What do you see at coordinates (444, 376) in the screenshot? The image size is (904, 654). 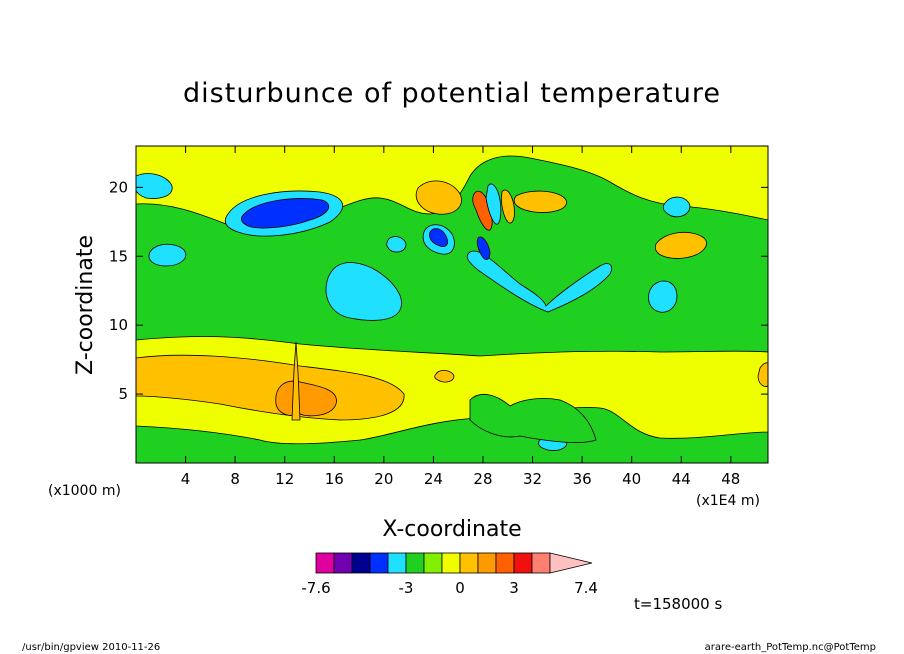 I see `warm-spot-lower` at bounding box center [444, 376].